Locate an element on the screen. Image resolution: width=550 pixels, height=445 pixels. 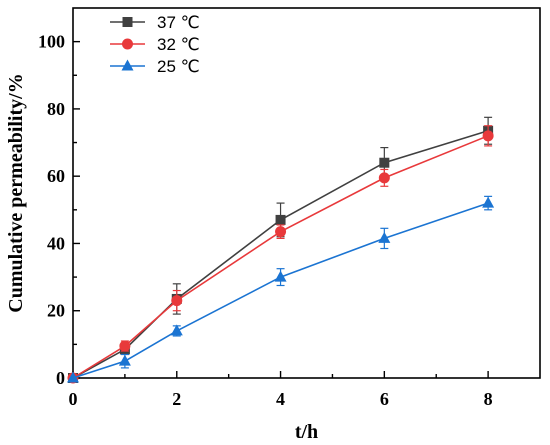
y-tick-label: 0 is located at coordinates (60, 378).